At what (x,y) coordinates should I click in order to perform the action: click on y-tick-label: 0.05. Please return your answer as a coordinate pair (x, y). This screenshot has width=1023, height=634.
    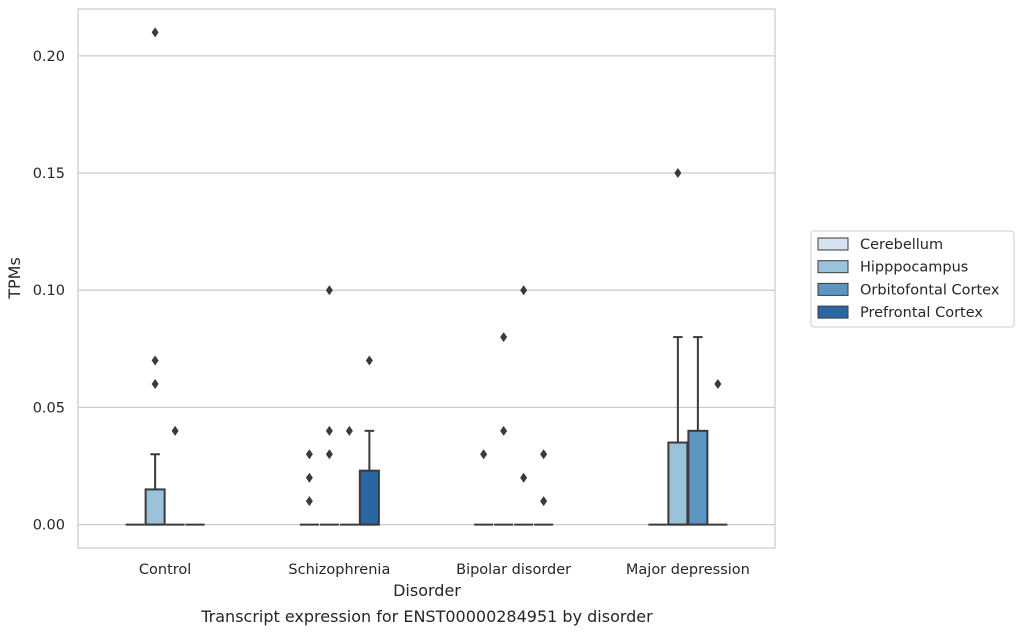
    Looking at the image, I should click on (49, 408).